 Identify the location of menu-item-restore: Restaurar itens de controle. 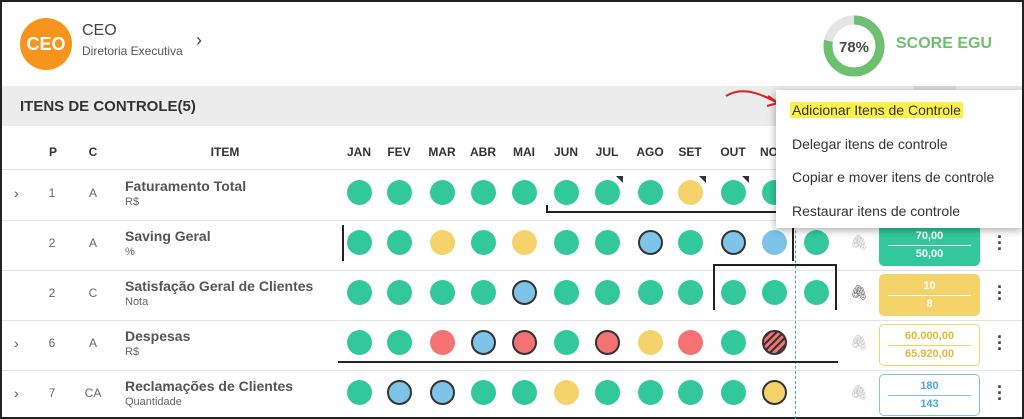
(876, 211).